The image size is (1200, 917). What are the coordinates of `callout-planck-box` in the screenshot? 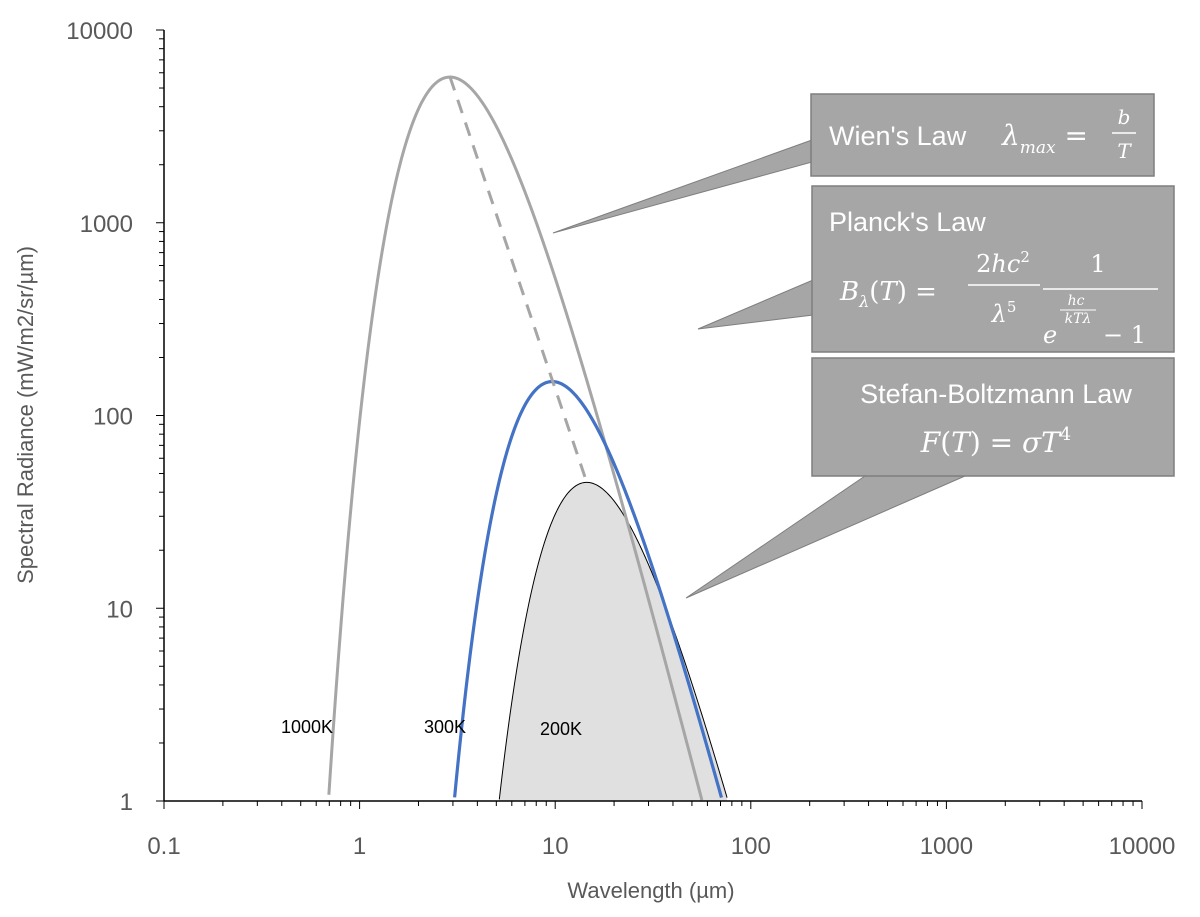 It's located at (993, 269).